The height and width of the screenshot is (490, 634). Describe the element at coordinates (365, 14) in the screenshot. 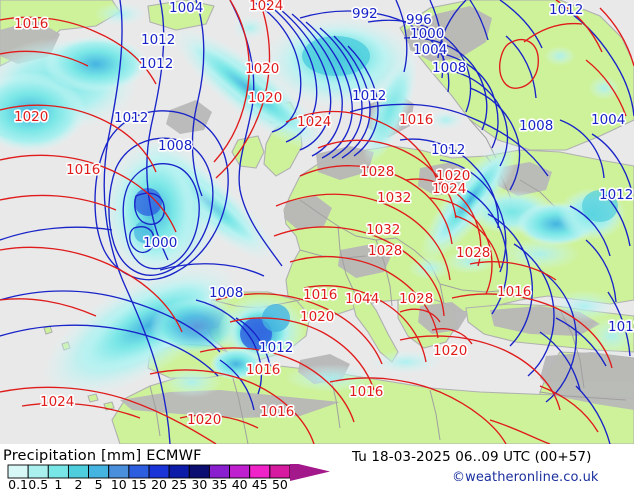

I see `isobar-label-halo: 992` at that location.